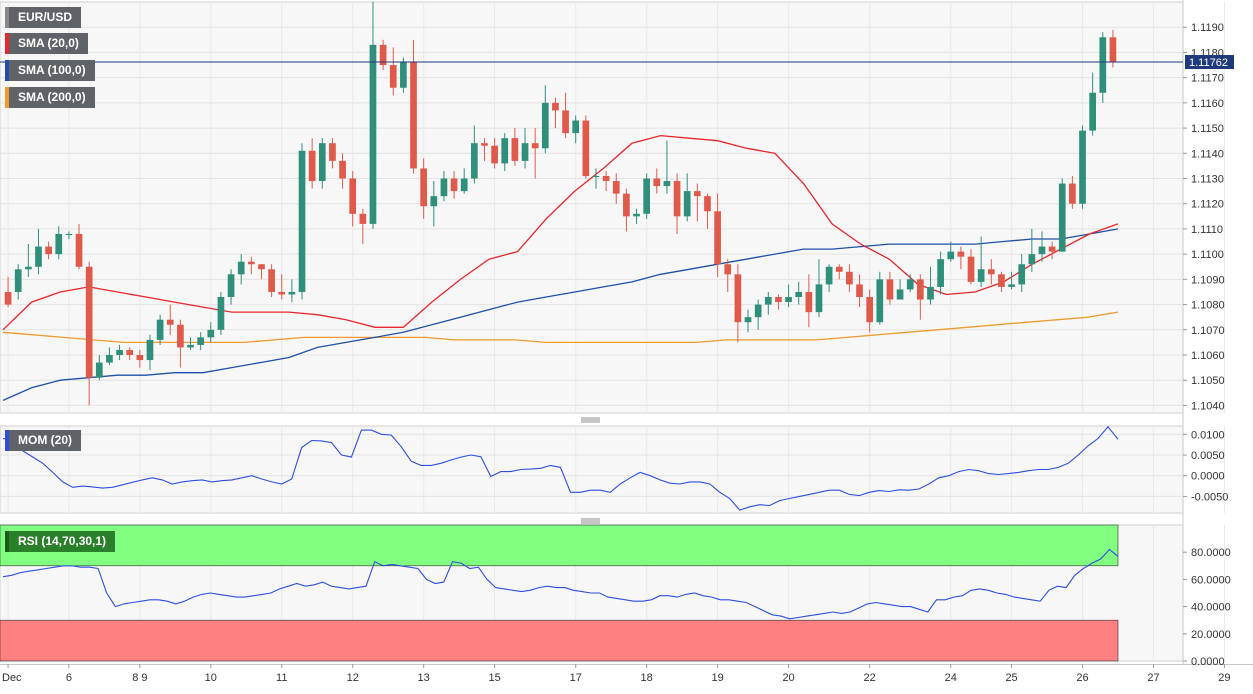 The image size is (1253, 694). I want to click on legend-sma100: SMA (100,0), so click(50, 70).